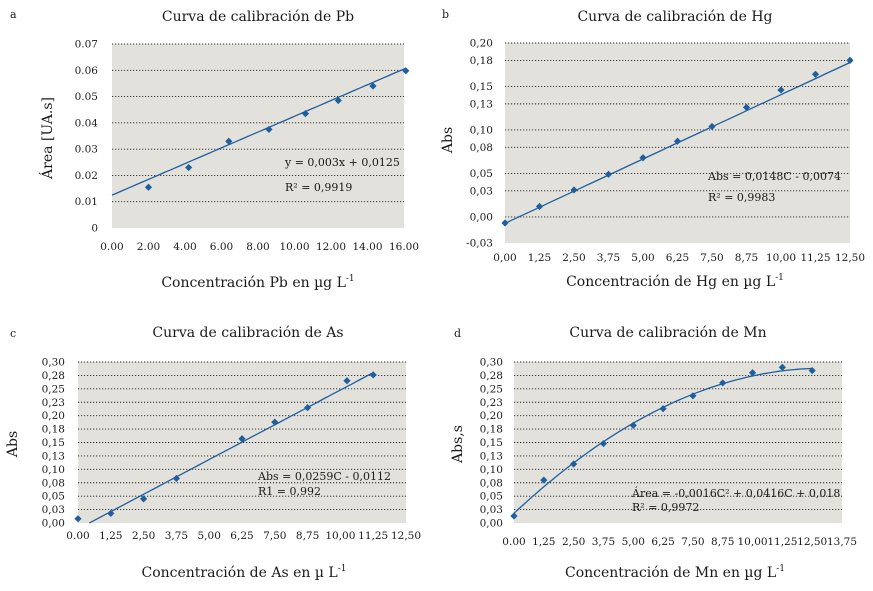  Describe the element at coordinates (504, 258) in the screenshot. I see `x-tick-label: 0,00` at that location.